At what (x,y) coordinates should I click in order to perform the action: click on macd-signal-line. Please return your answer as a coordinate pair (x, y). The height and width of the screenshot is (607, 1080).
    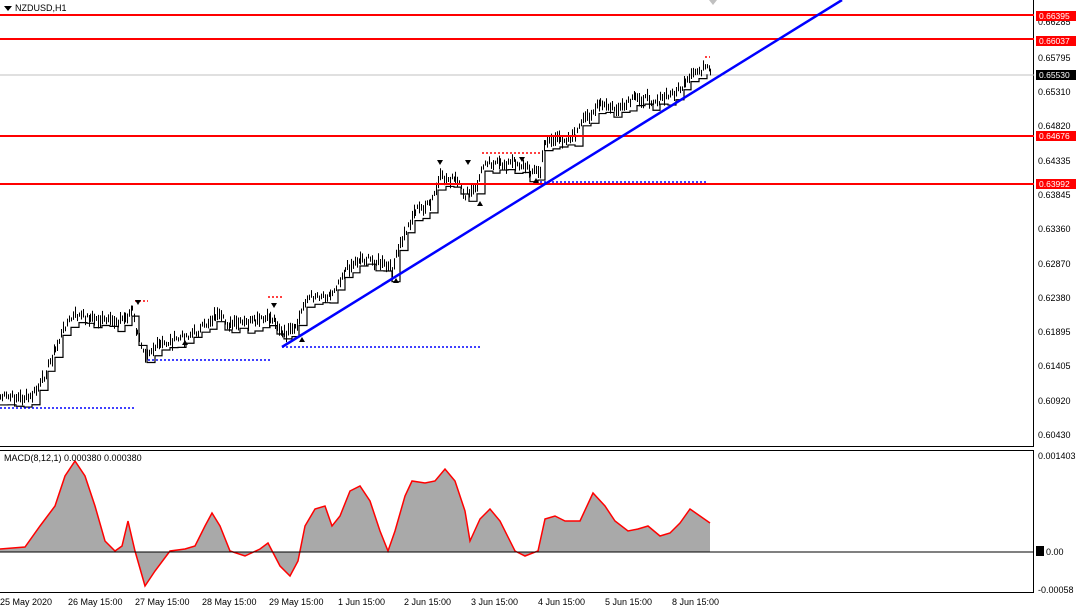
    Looking at the image, I should click on (355, 523).